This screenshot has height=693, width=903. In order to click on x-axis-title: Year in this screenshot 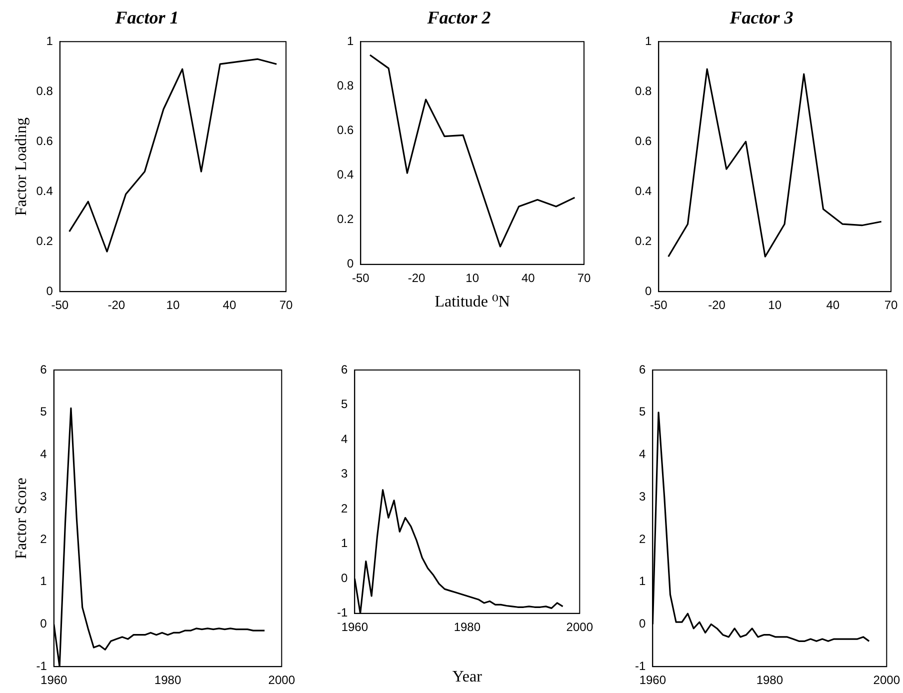, I will do `click(467, 677)`.